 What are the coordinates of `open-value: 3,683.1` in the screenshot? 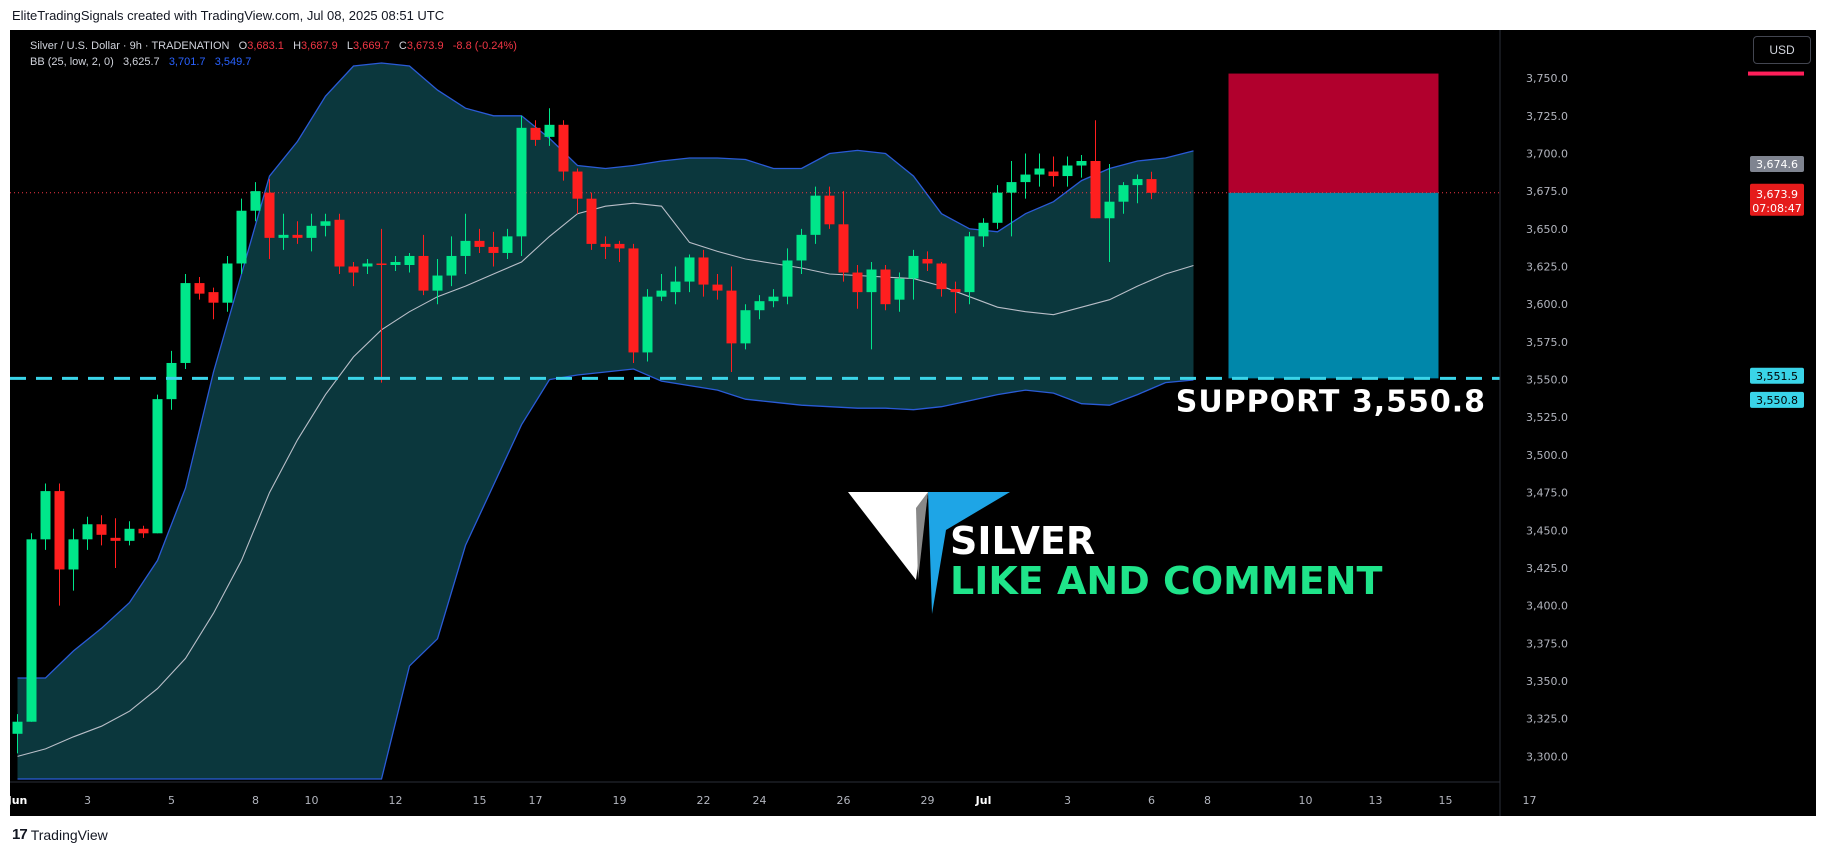 It's located at (265, 46).